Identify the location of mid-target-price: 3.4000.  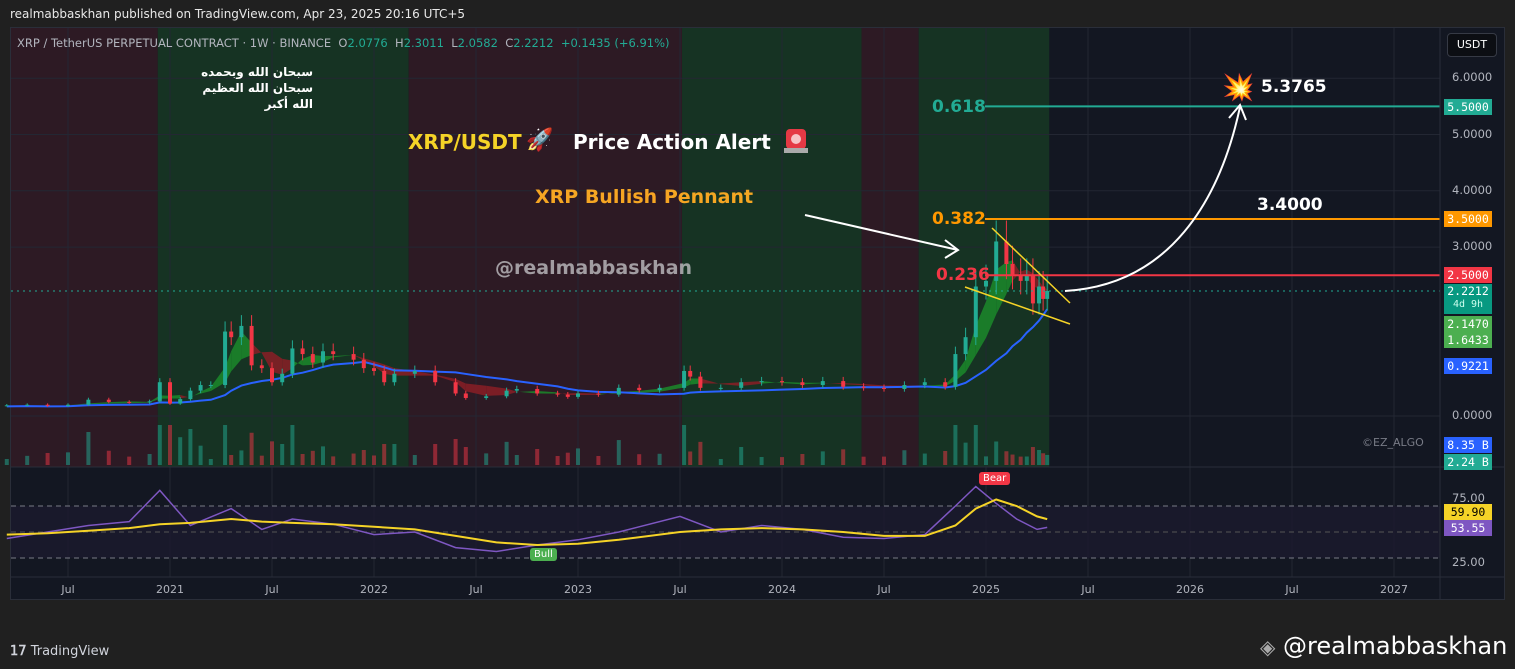
(1290, 205).